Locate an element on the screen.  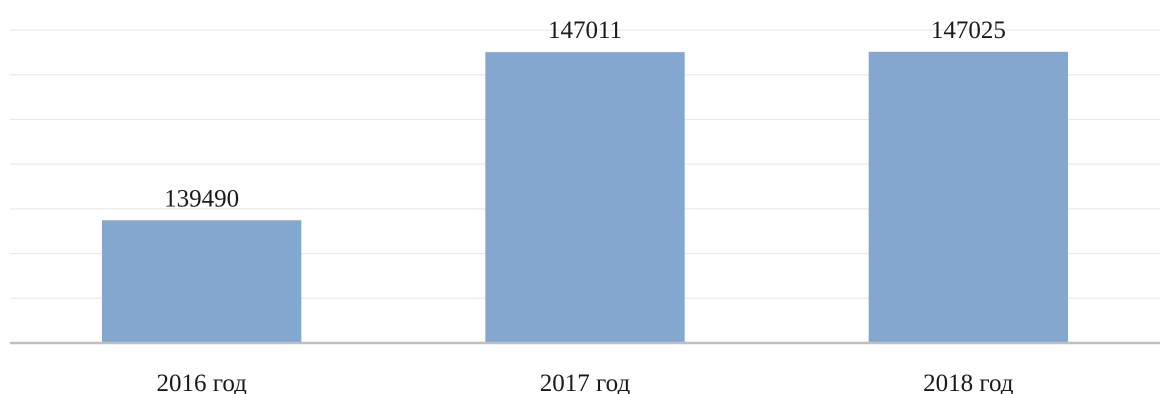
bar-2017-год is located at coordinates (585, 198).